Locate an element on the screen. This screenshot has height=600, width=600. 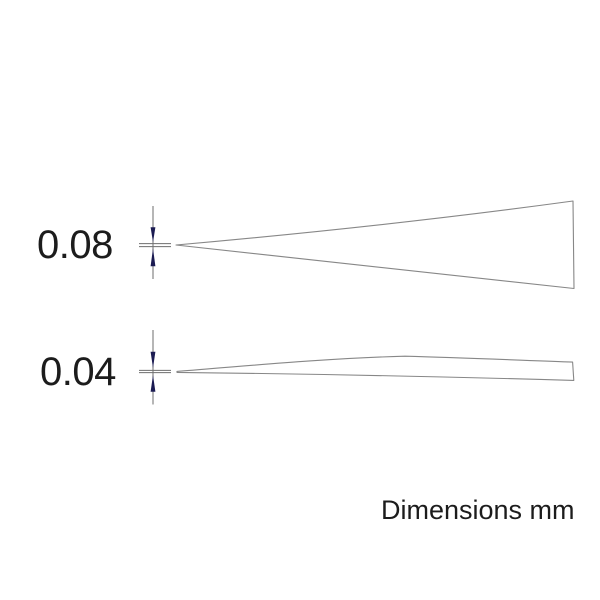
upper-thickness-label: 0.08 is located at coordinates (75, 245).